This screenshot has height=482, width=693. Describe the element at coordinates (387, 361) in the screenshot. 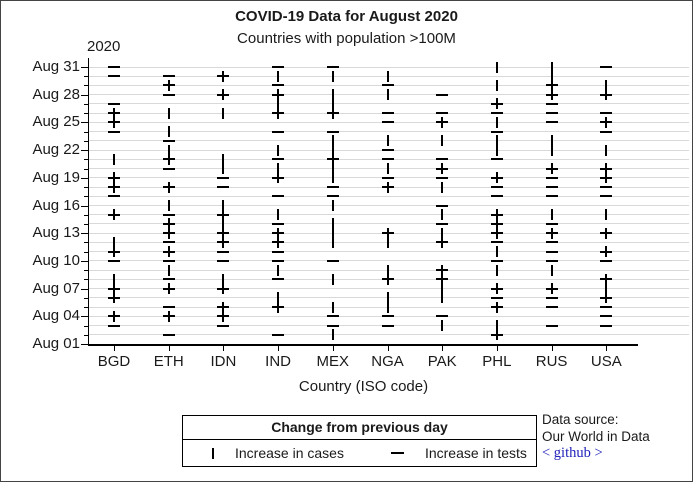

I see `x-tick-label: NGA` at that location.